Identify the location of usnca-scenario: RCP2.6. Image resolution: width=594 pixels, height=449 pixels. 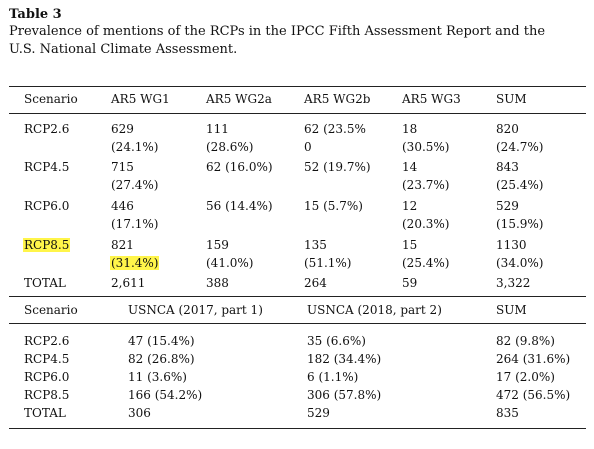
(47, 341).